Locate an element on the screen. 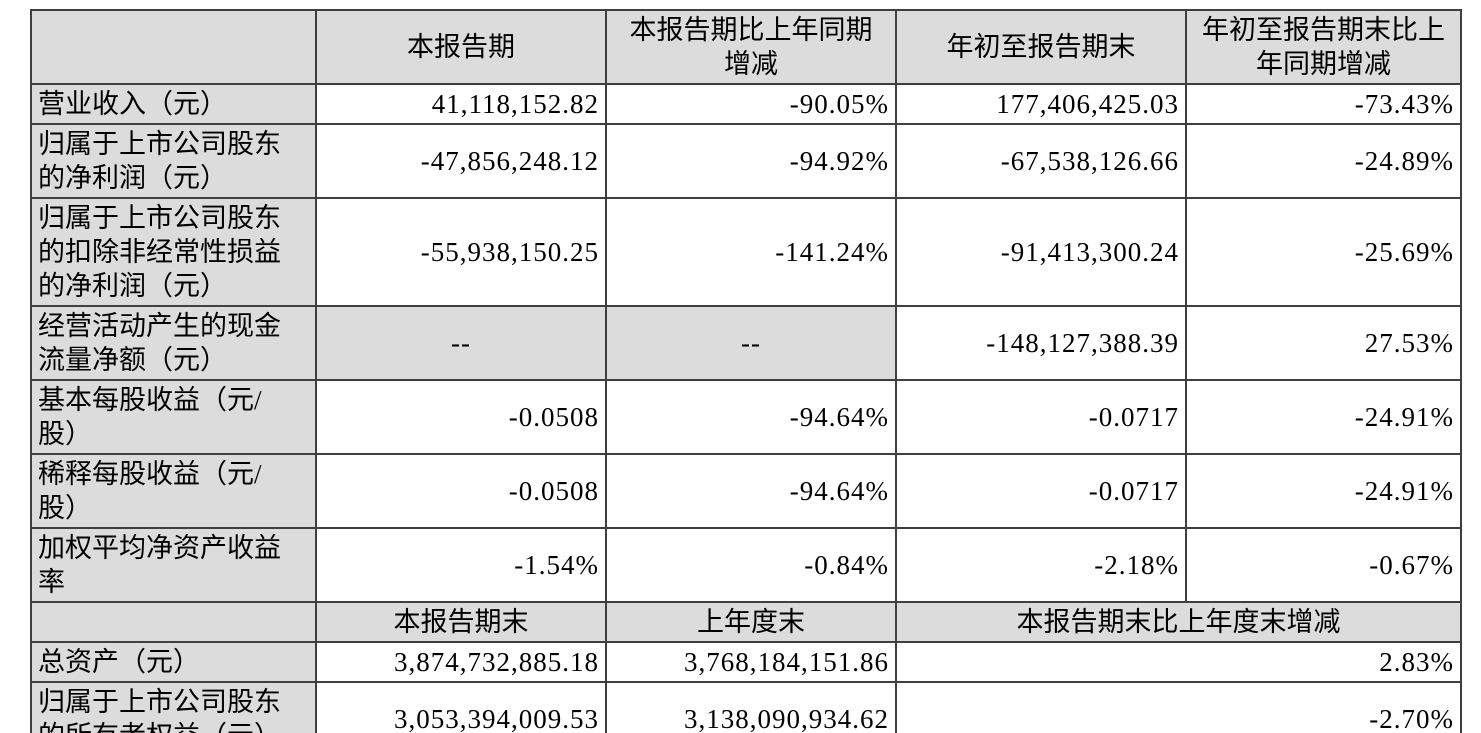 The image size is (1481, 733). table-row: 加权平均净资产收益 率 -1.54% -0.84% -2.18% -0.67% is located at coordinates (746, 565).